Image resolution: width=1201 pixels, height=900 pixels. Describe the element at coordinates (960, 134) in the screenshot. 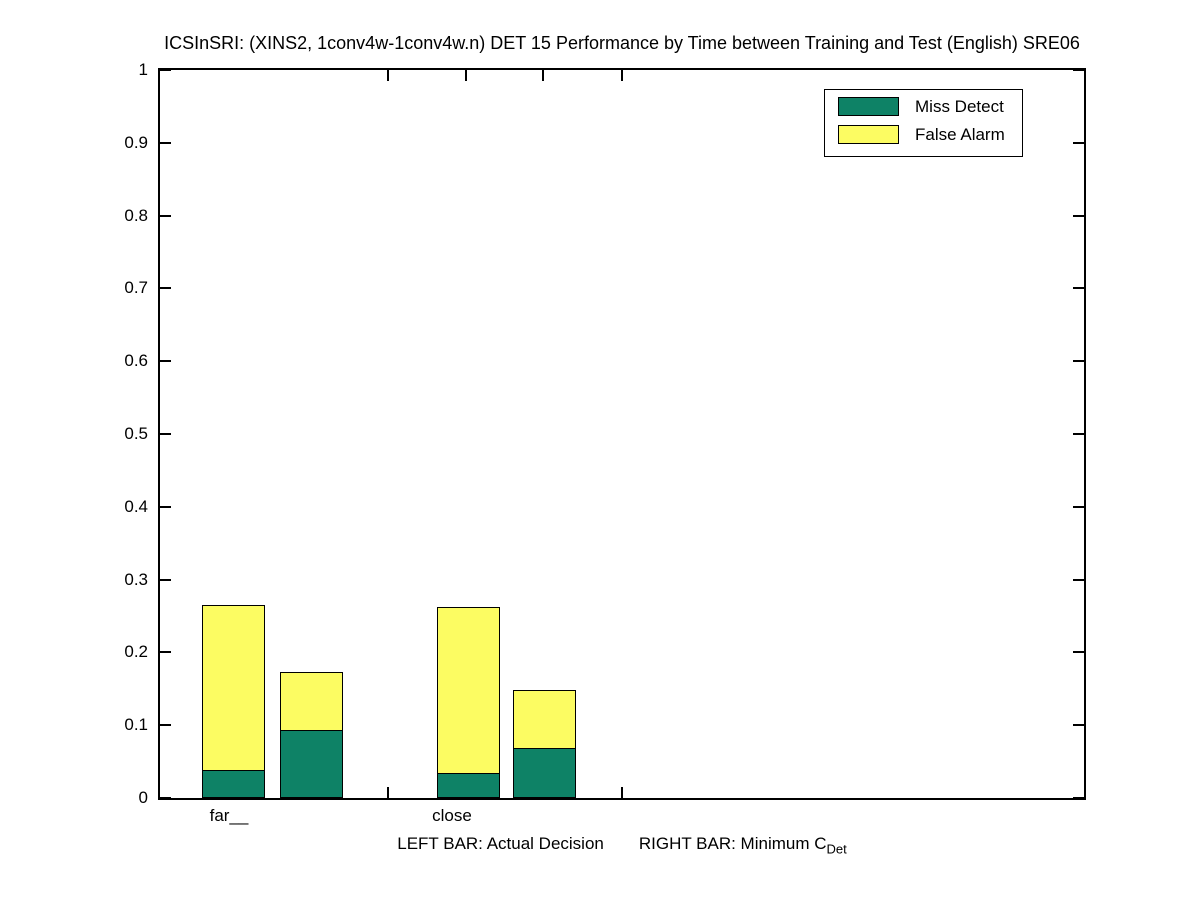

I see `legend-label-false-alarm: False Alarm` at that location.